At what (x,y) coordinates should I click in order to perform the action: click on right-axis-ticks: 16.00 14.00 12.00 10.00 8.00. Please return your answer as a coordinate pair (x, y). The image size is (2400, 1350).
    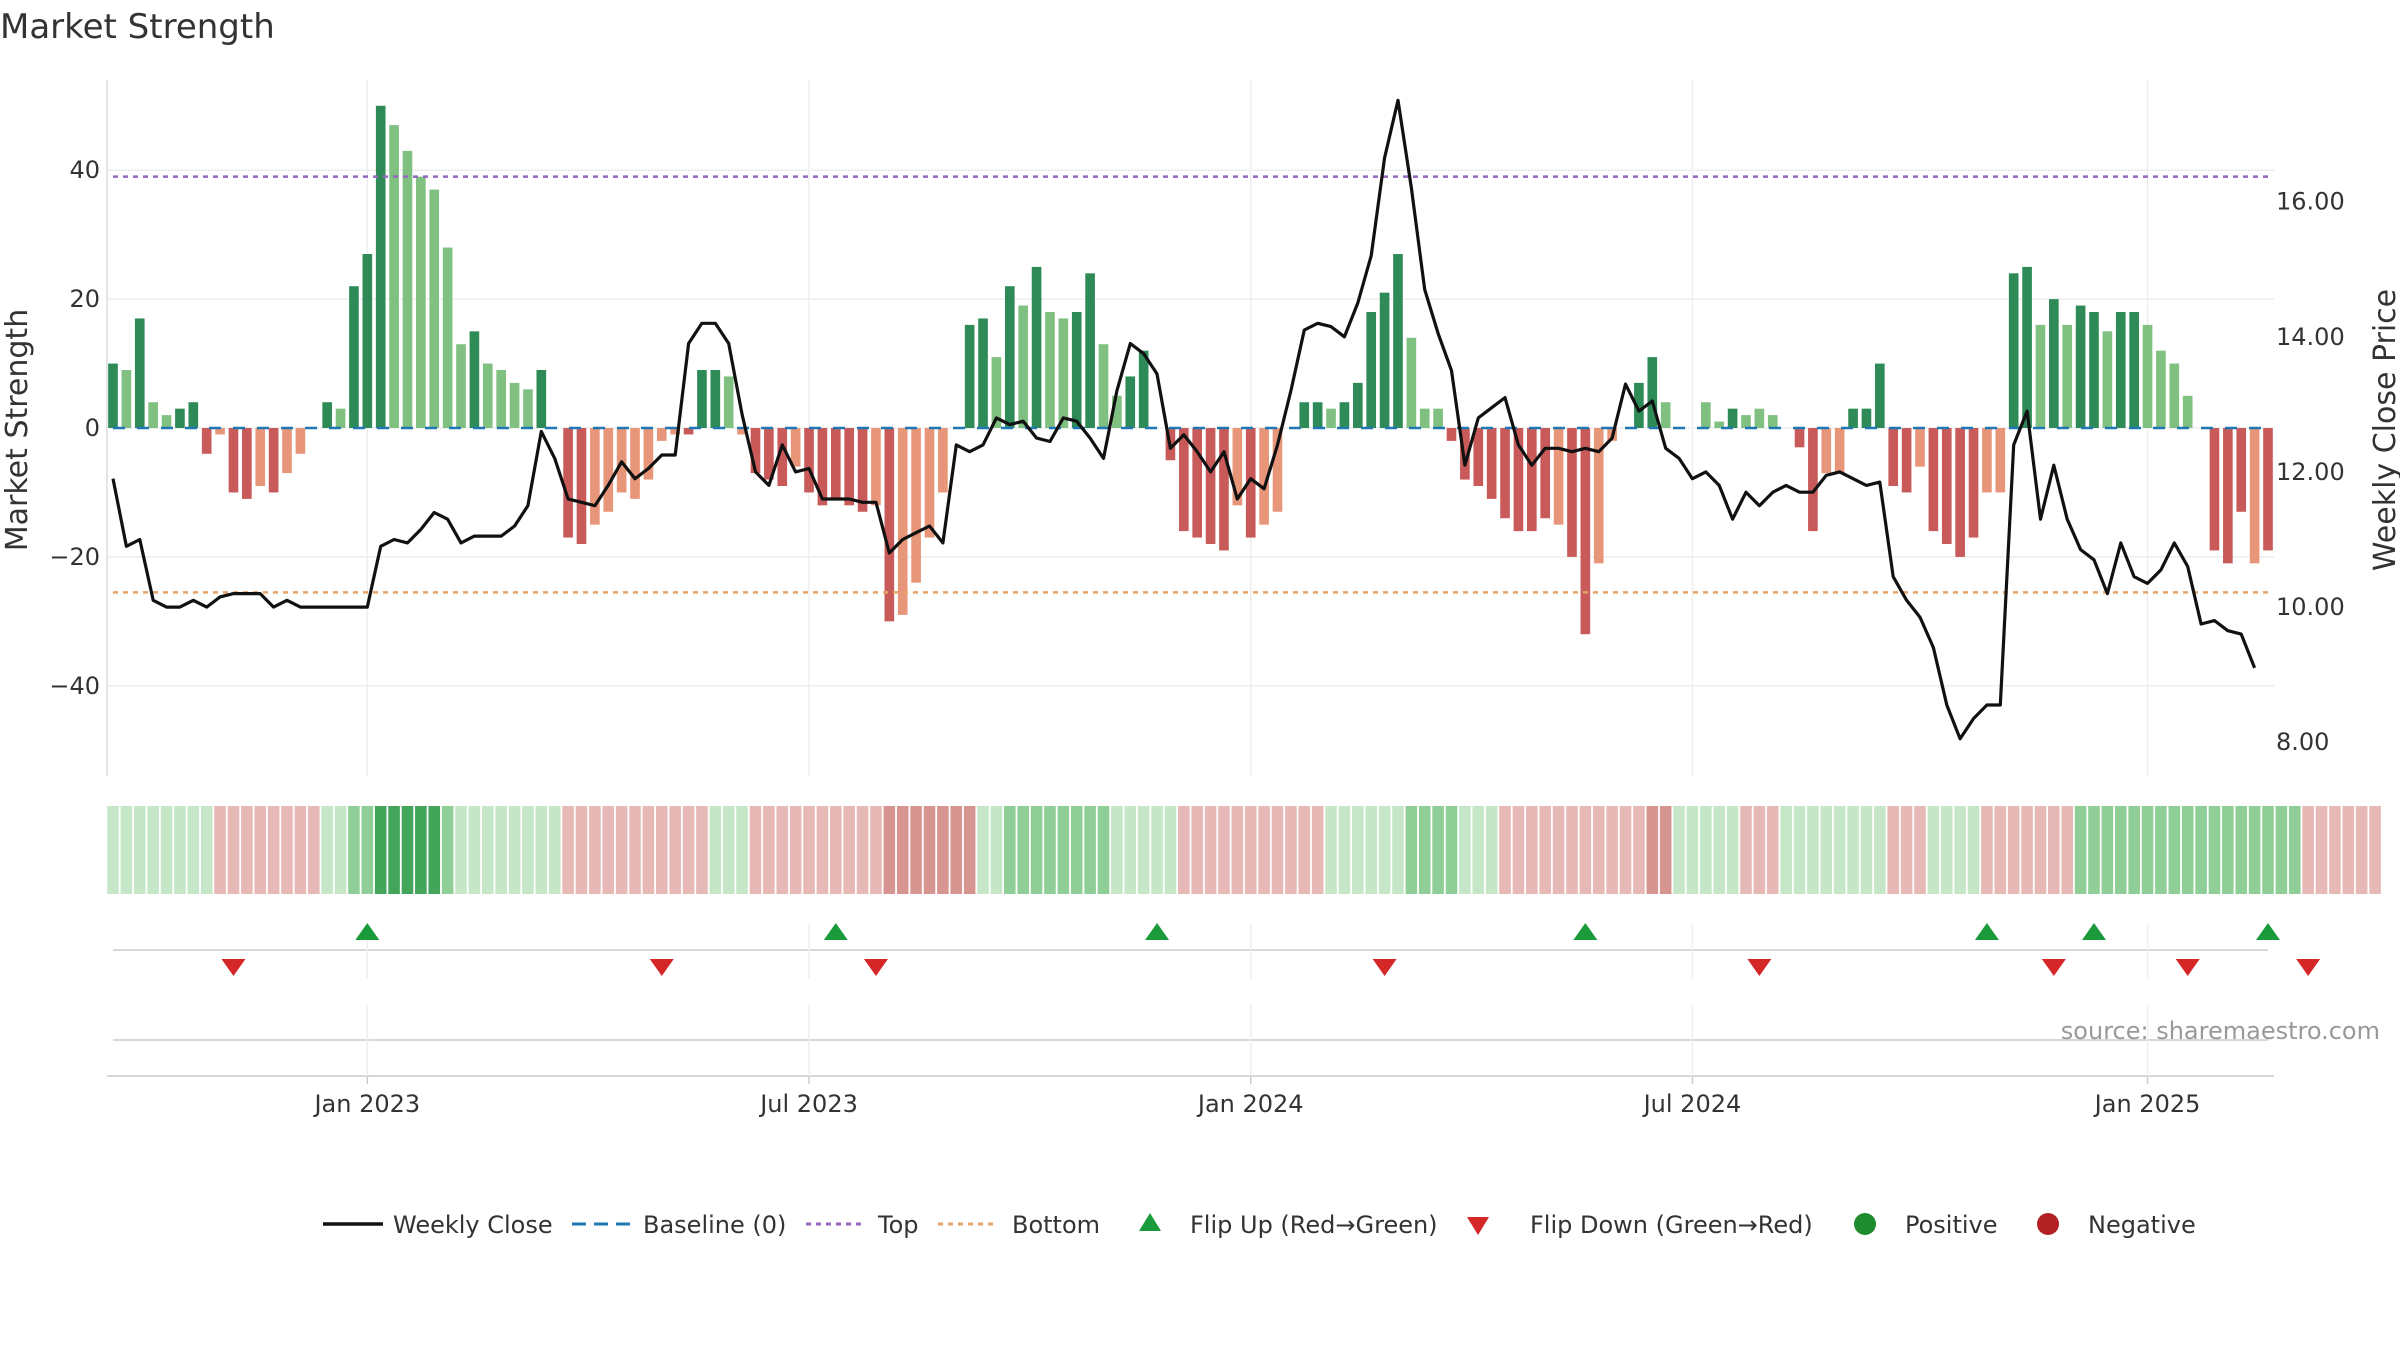
    Looking at the image, I should click on (2310, 472).